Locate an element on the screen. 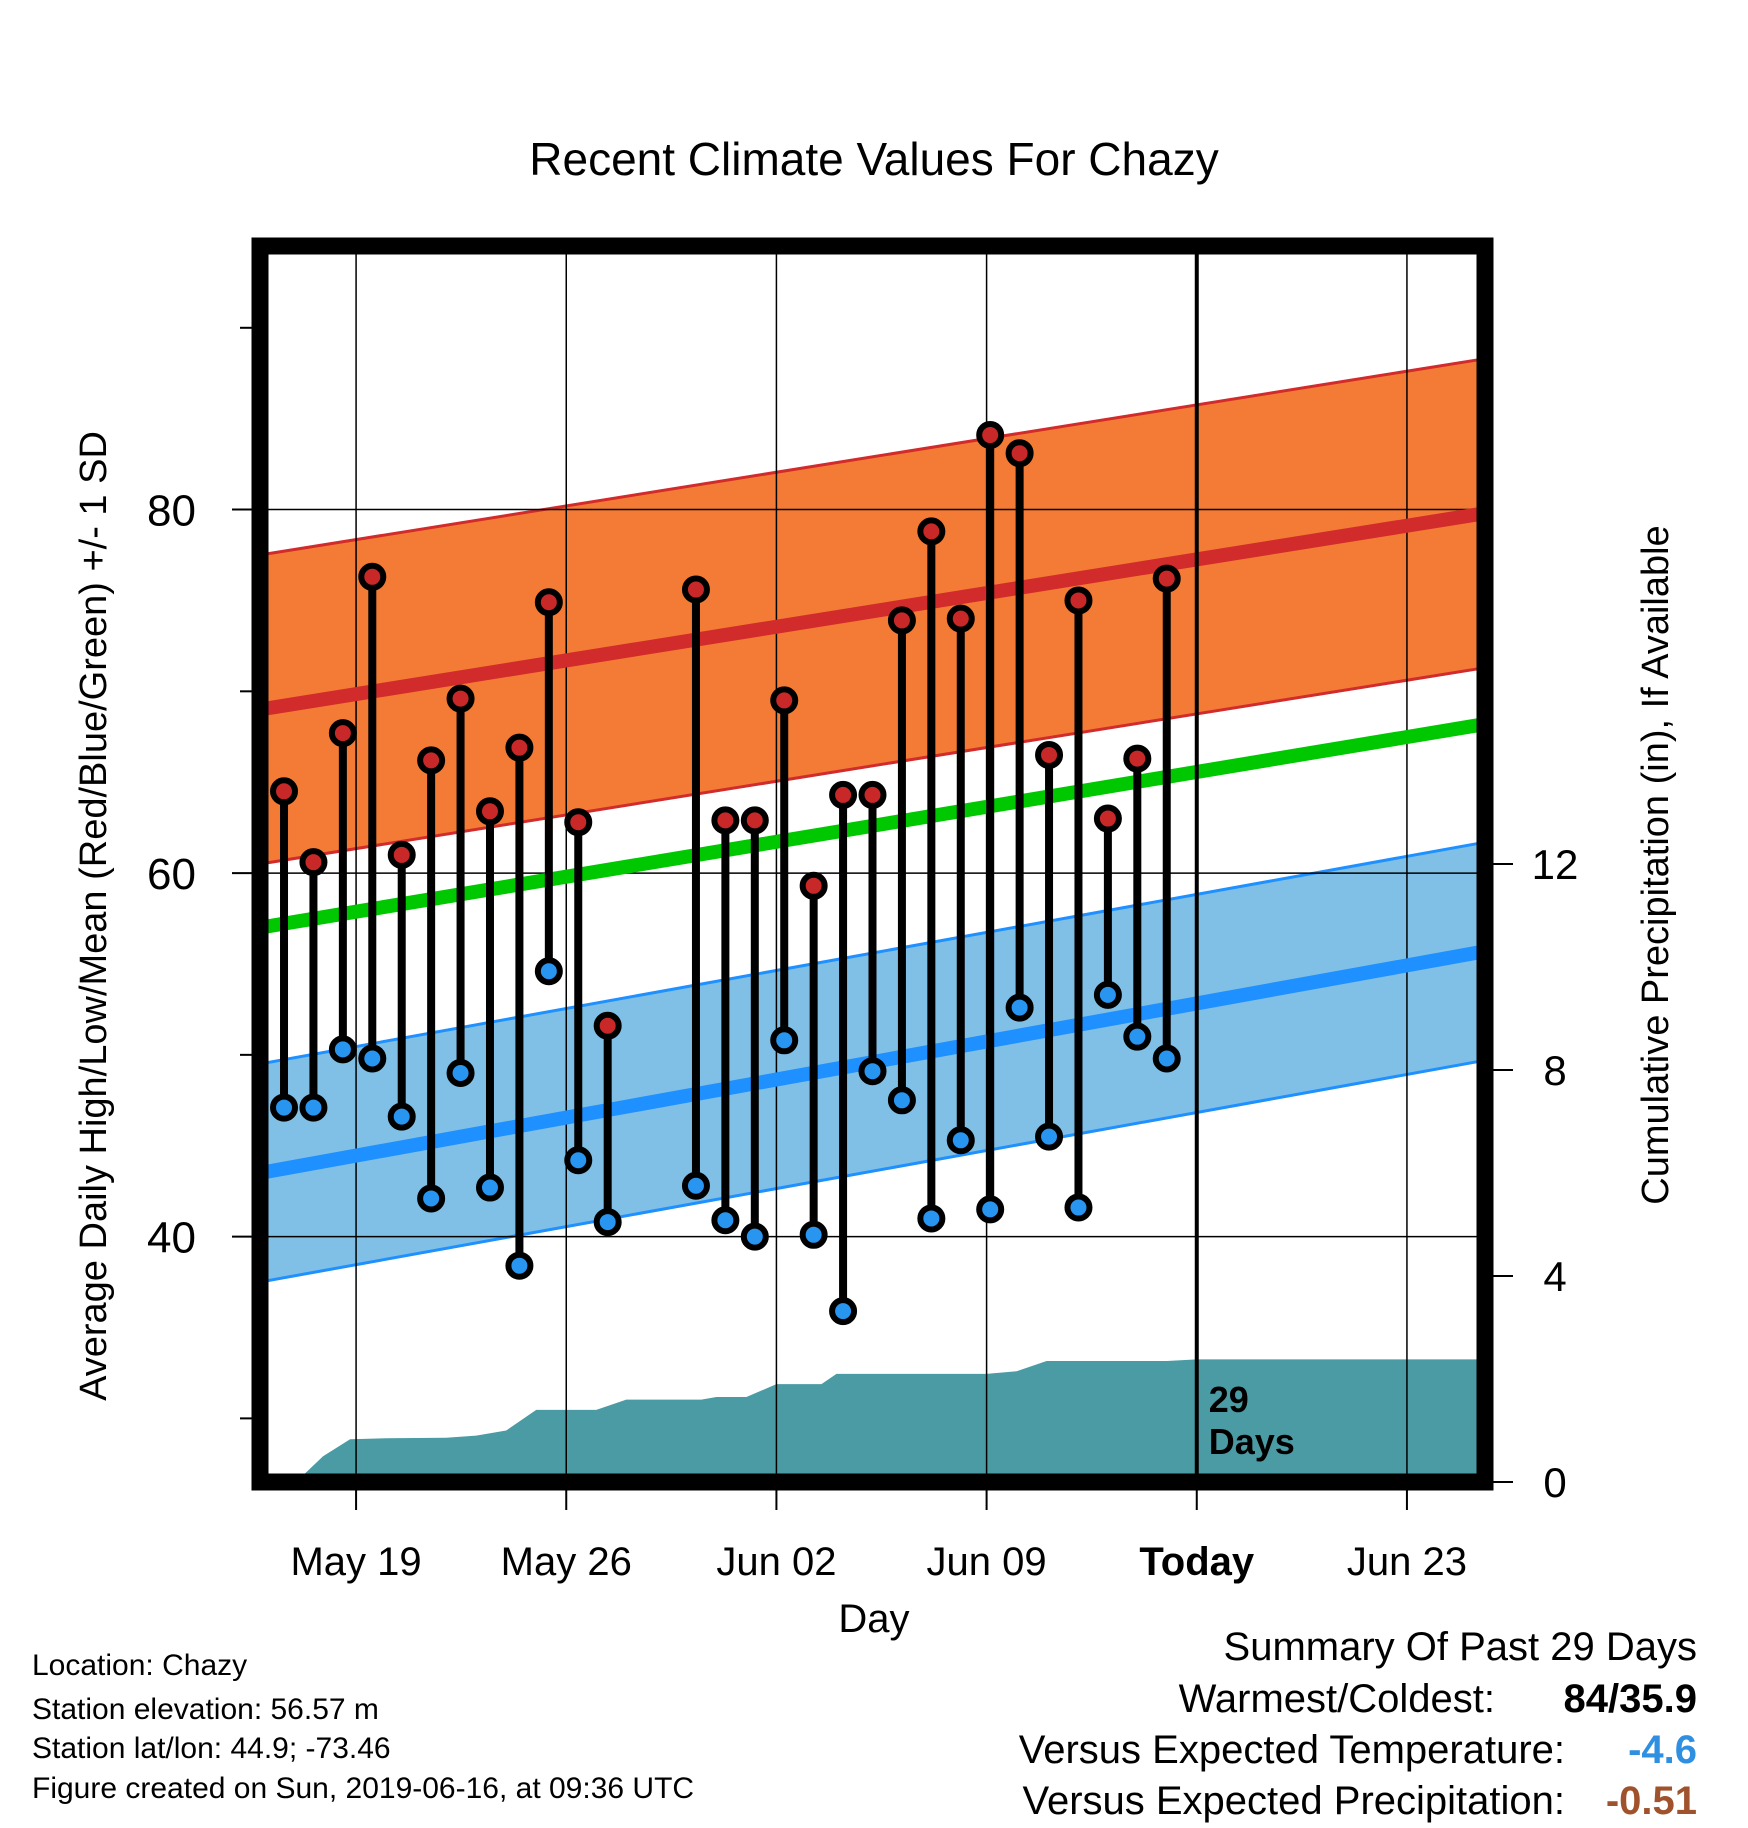 This screenshot has width=1748, height=1828. warmest-coldest-value: 84/35.9 is located at coordinates (1630, 1699).